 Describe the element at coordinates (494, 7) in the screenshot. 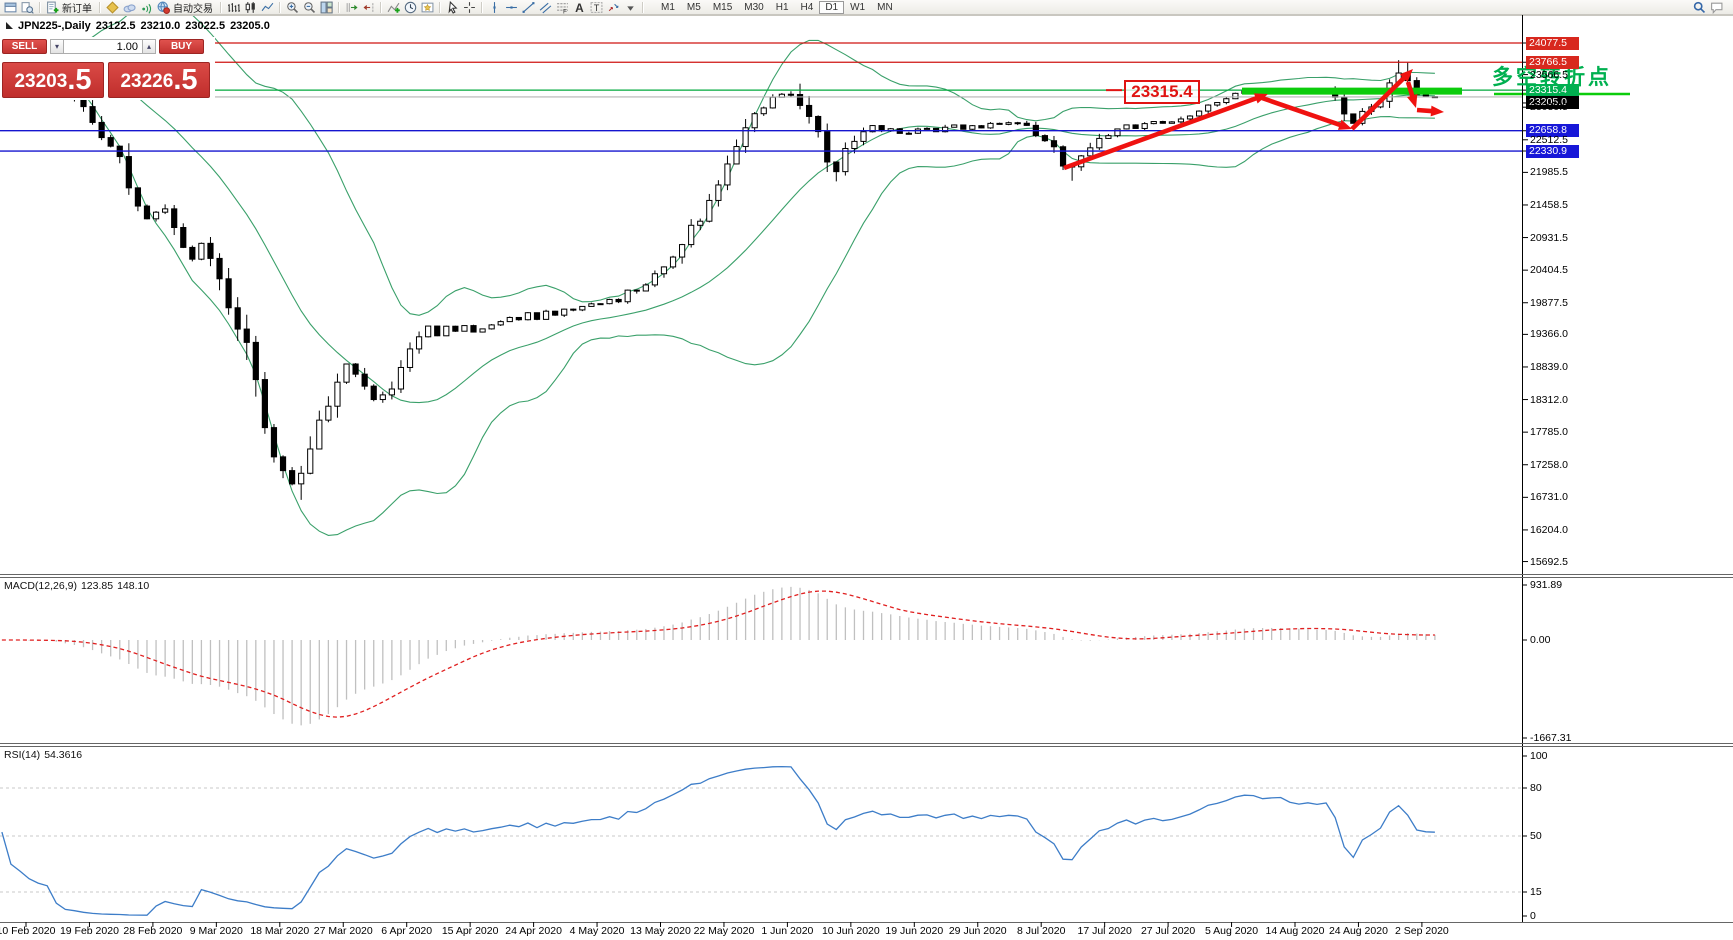

I see `vertical-line-icon` at that location.